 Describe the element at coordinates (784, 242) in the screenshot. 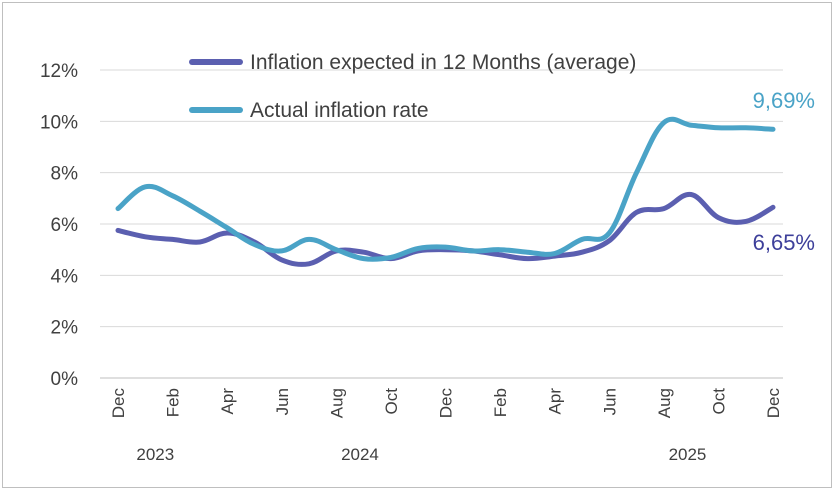

I see `expected-end-label: 6,65%` at that location.